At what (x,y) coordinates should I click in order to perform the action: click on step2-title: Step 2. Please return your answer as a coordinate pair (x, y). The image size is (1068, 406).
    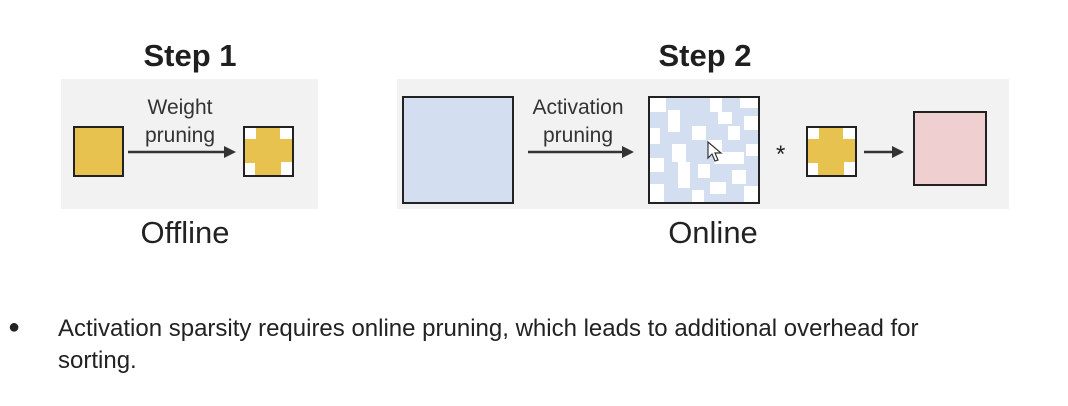
    Looking at the image, I should click on (705, 55).